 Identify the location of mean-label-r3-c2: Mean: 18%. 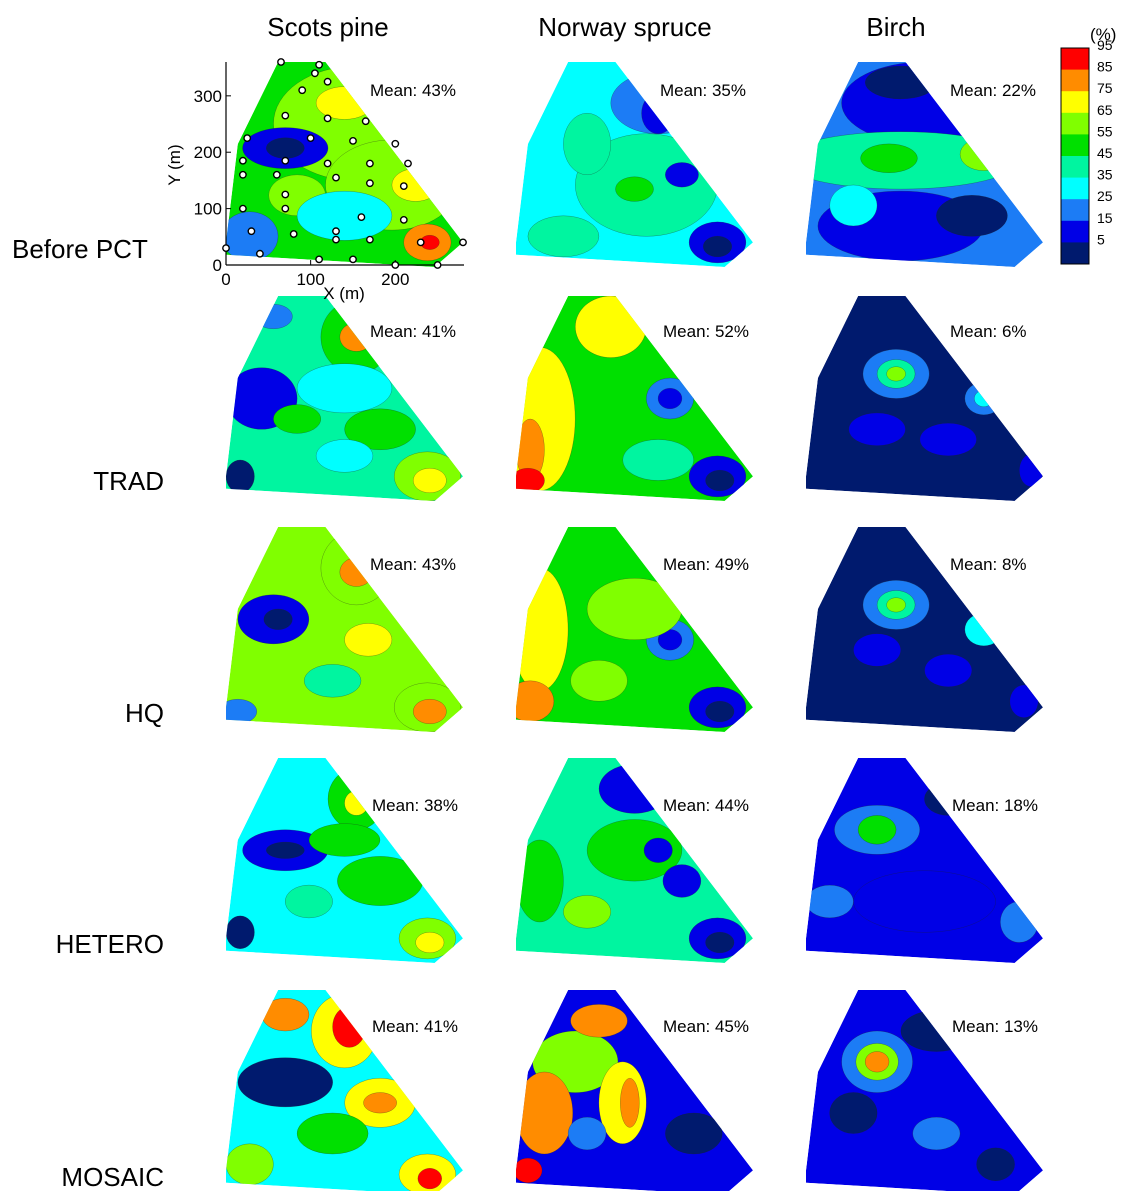
(995, 805).